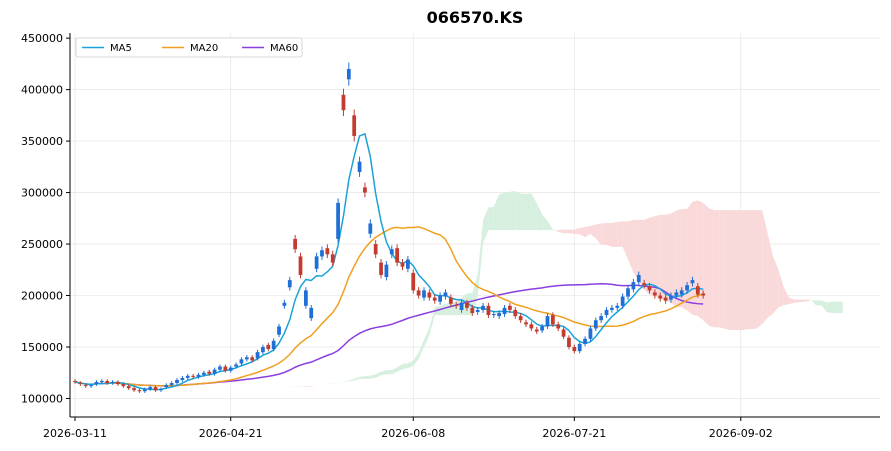 The height and width of the screenshot is (451, 891). Describe the element at coordinates (42, 141) in the screenshot. I see `y-tick-label: 350000` at that location.